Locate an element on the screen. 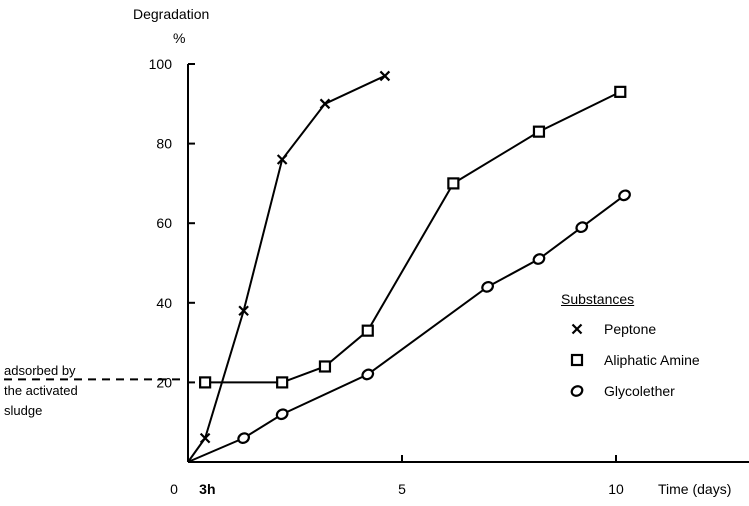 The height and width of the screenshot is (506, 749). legend-label-peptone: Peptone is located at coordinates (630, 329).